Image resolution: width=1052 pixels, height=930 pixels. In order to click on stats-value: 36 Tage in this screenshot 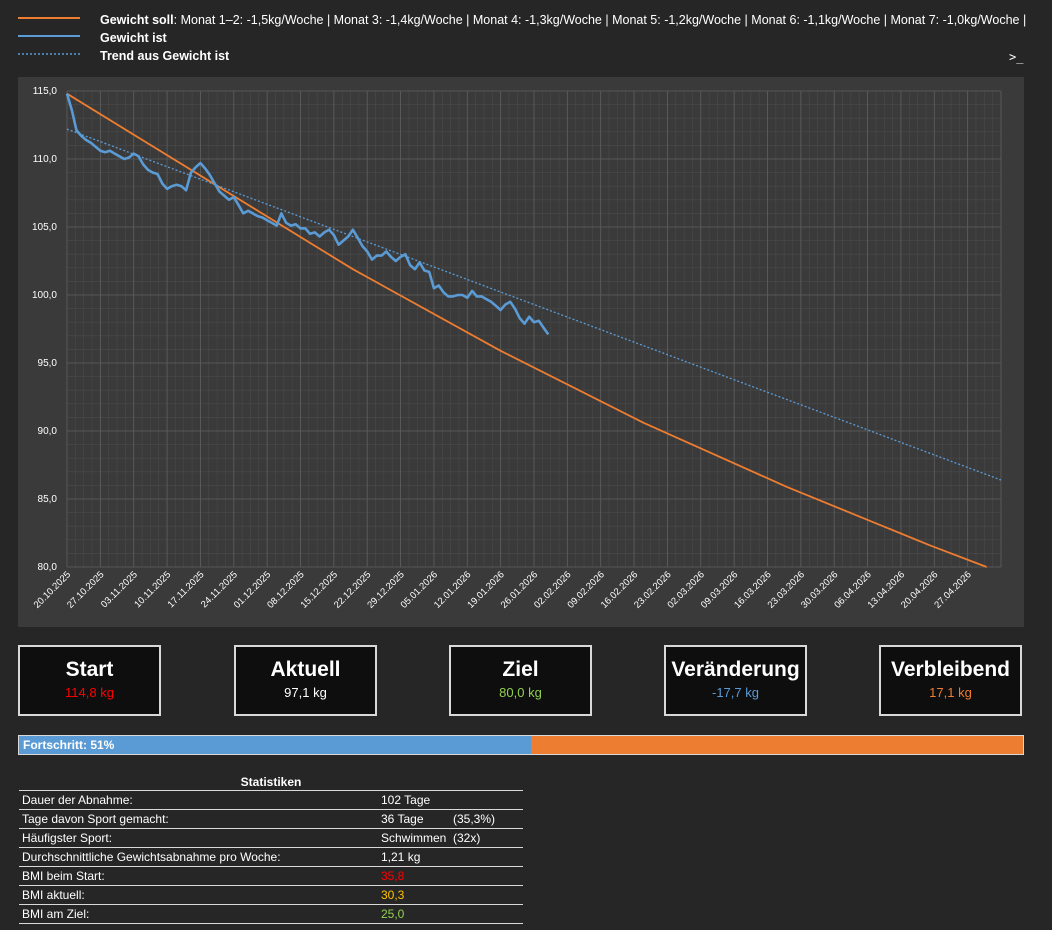, I will do `click(402, 819)`.